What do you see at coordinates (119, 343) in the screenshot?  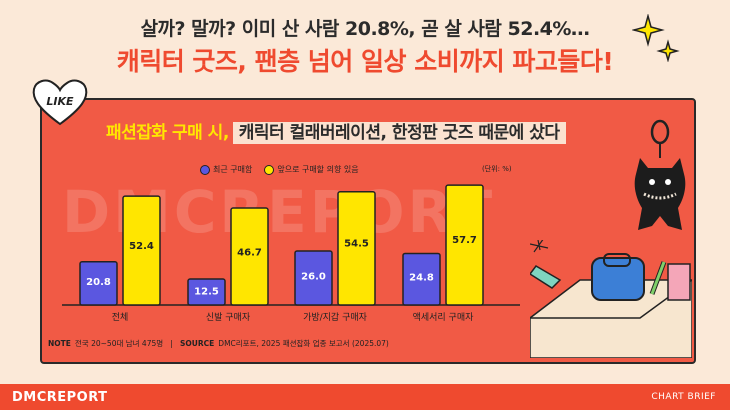 I see `note-text: 전국 20~50대 남녀 475명` at bounding box center [119, 343].